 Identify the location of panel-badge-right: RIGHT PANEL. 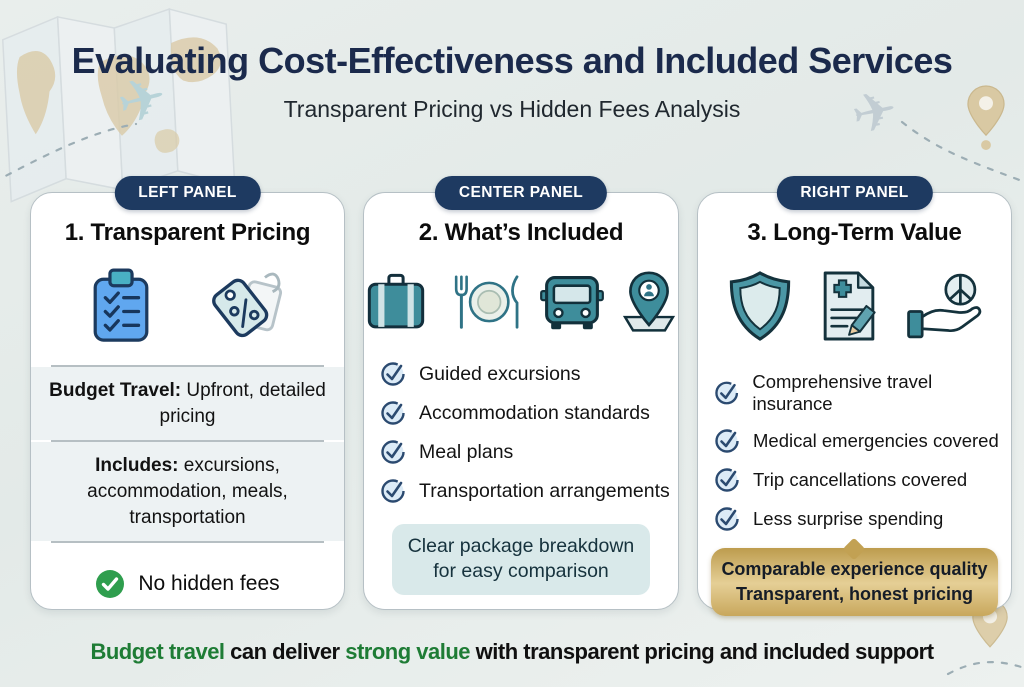
(854, 193).